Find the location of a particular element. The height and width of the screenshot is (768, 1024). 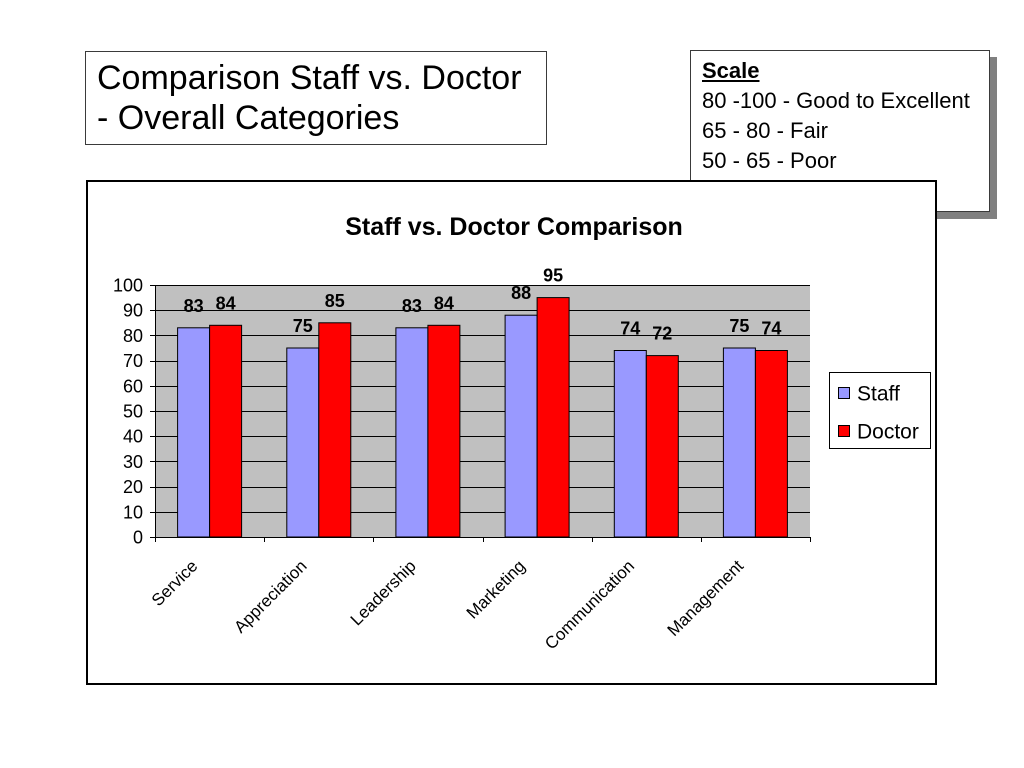

data-label-staff-leadership: 83 is located at coordinates (412, 306).